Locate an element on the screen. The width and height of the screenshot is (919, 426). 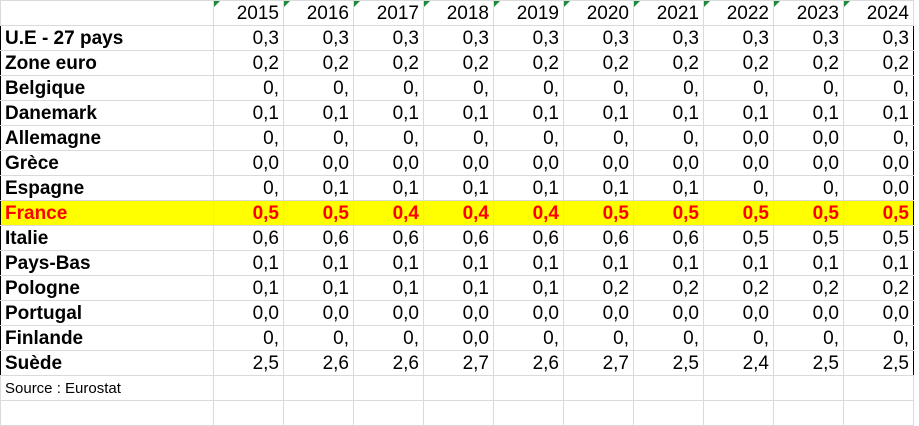
country-name-cell: Pays-Bas is located at coordinates (107, 263).